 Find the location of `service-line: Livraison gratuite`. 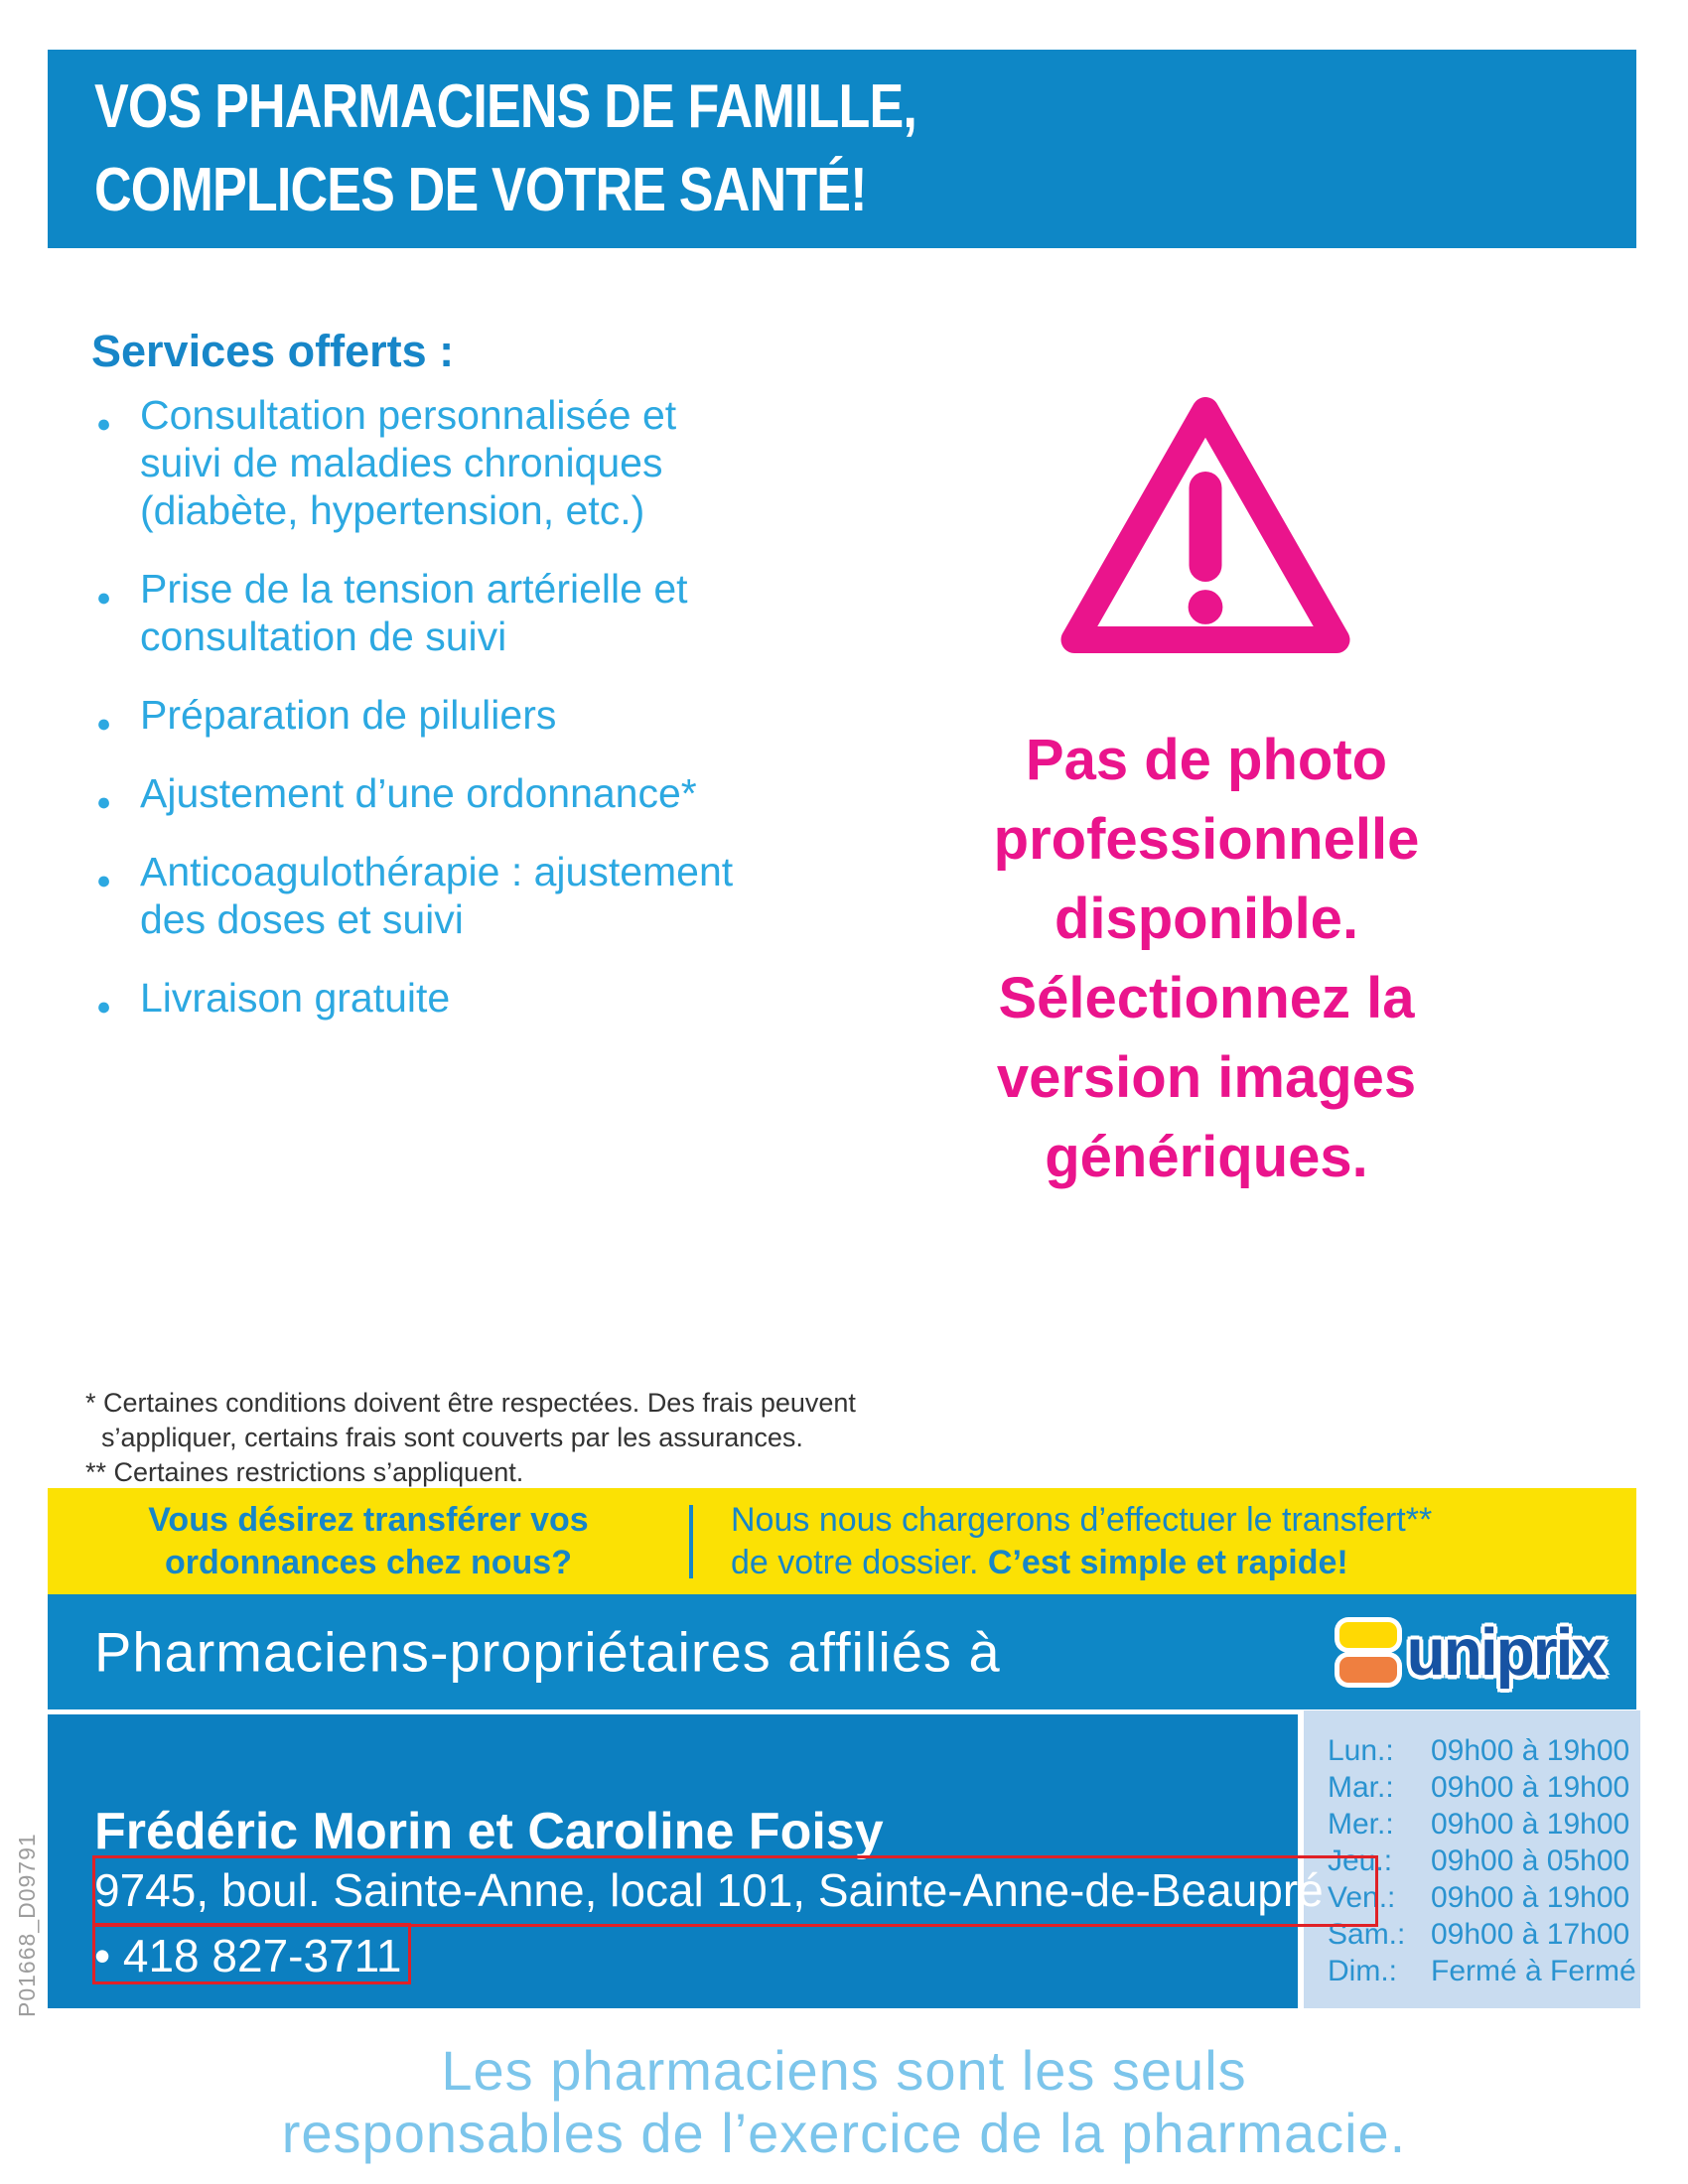

service-line: Livraison gratuite is located at coordinates (295, 998).